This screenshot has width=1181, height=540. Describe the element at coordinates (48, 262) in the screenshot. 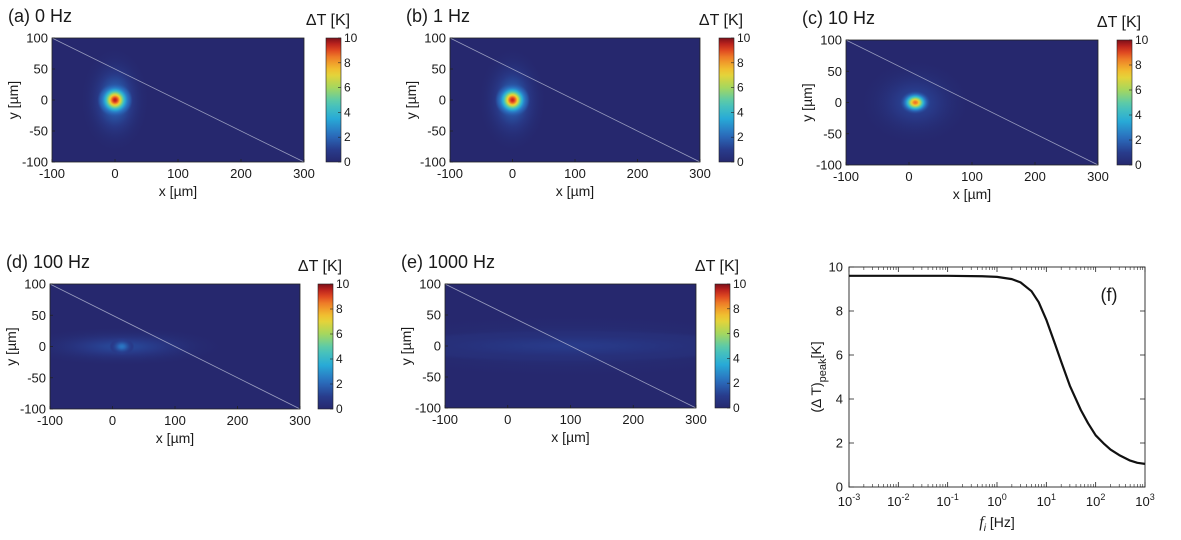

I see `panel-title: (d) 100 Hz` at that location.